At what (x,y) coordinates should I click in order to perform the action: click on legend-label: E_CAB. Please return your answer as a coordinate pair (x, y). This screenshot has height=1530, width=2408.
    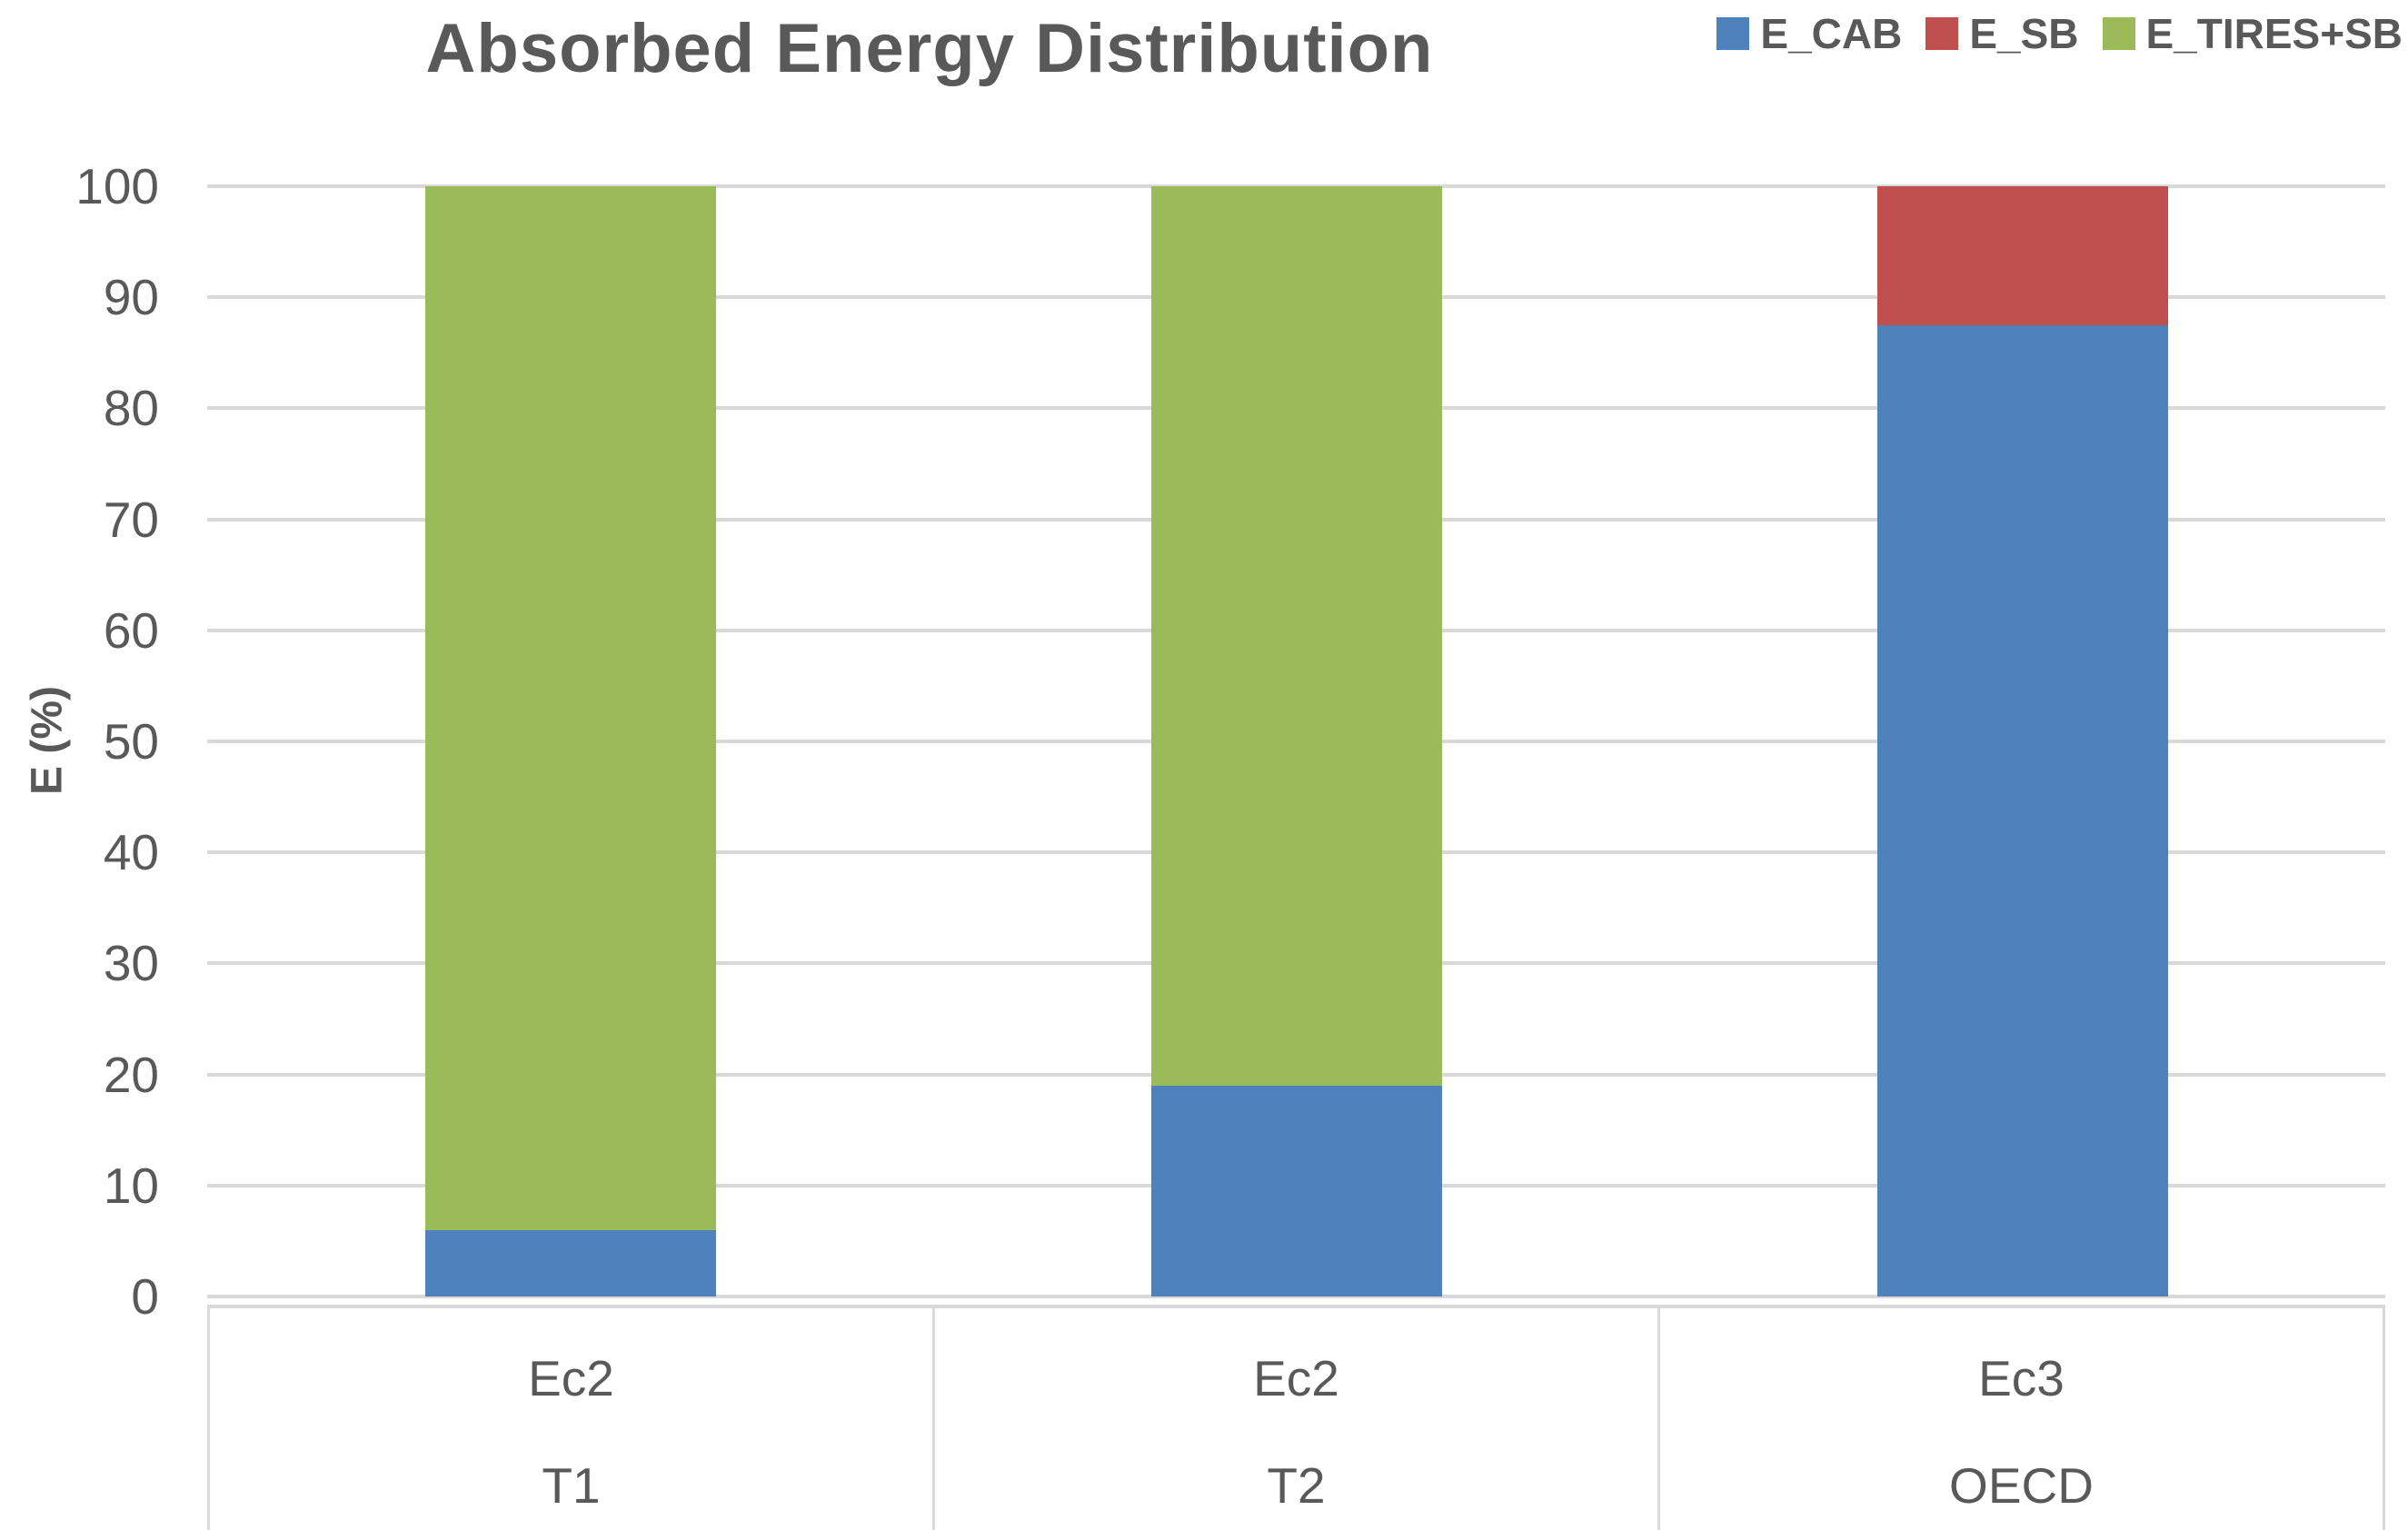
    Looking at the image, I should click on (1832, 33).